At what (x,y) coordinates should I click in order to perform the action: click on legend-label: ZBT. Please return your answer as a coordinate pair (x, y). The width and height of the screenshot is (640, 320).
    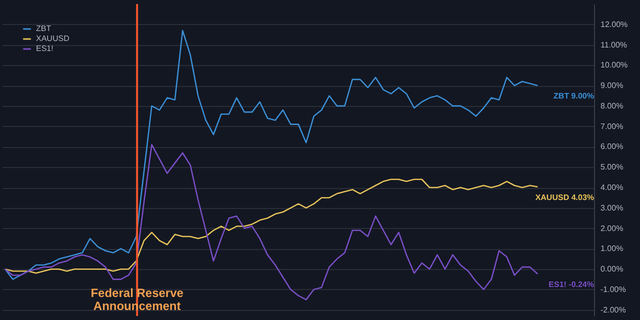
    Looking at the image, I should click on (44, 28).